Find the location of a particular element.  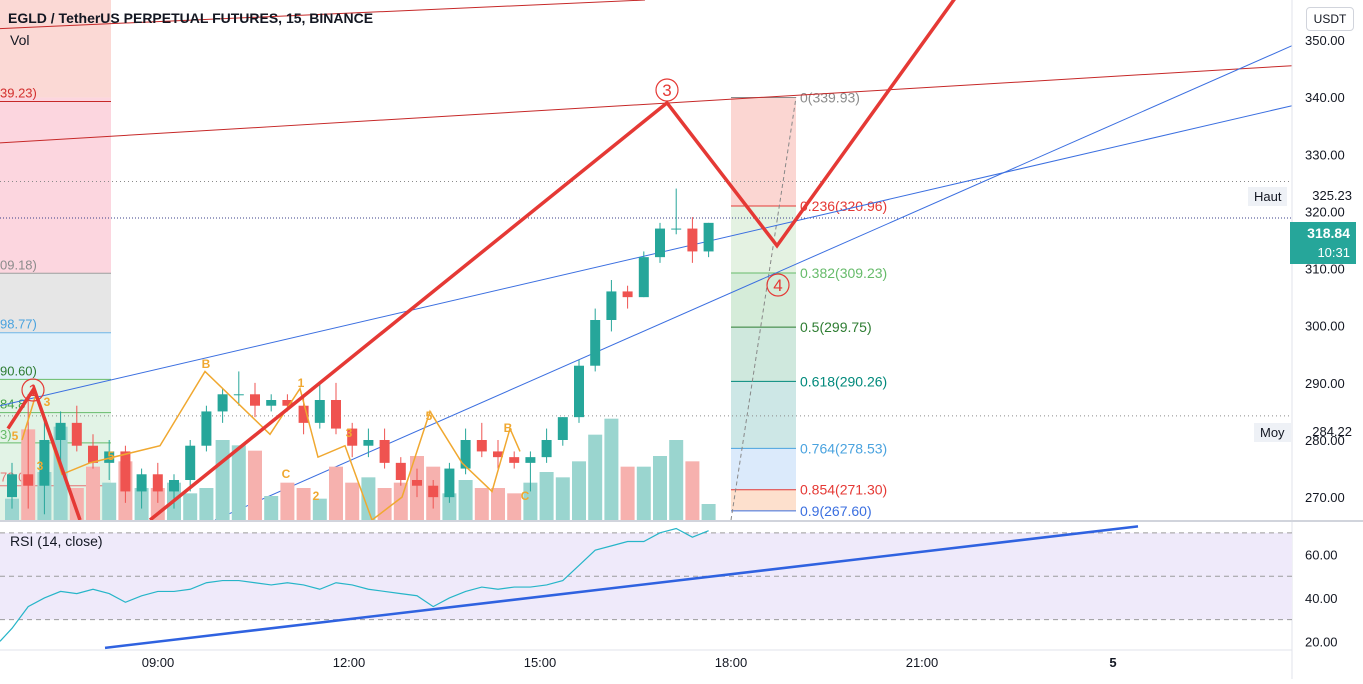

fib-level-label: 0.854(271.30) is located at coordinates (843, 490).